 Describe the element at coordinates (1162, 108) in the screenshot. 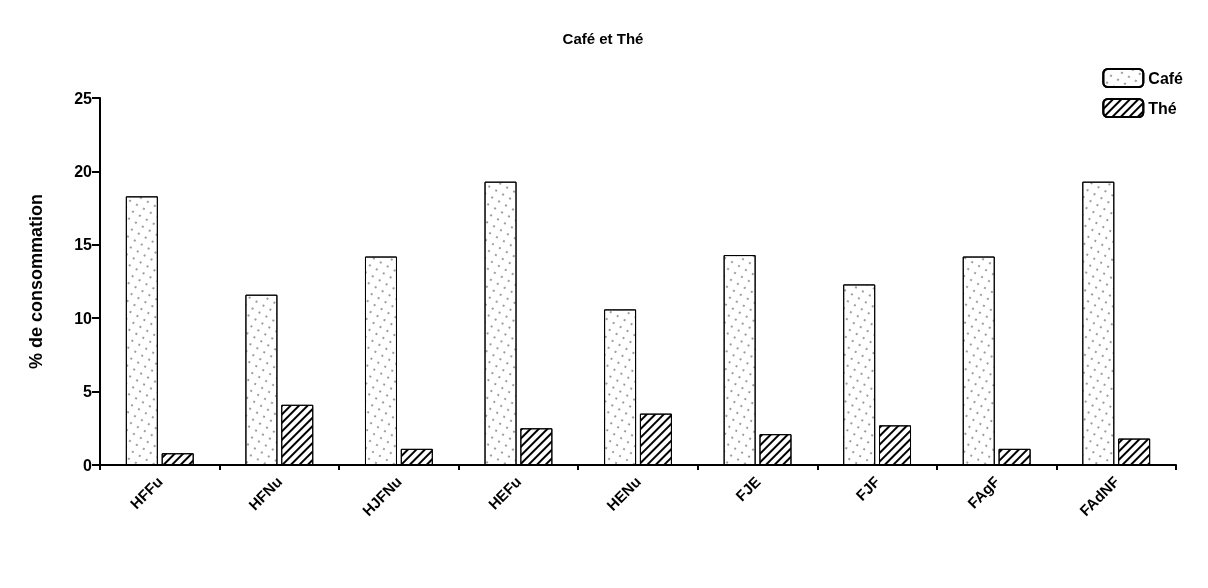

I see `legend-label: Thé` at that location.